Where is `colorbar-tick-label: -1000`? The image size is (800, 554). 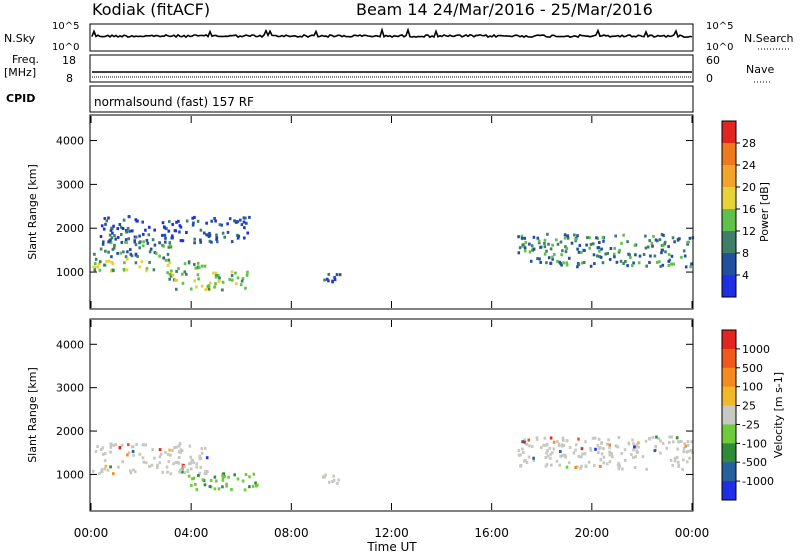 colorbar-tick-label: -1000 is located at coordinates (758, 481).